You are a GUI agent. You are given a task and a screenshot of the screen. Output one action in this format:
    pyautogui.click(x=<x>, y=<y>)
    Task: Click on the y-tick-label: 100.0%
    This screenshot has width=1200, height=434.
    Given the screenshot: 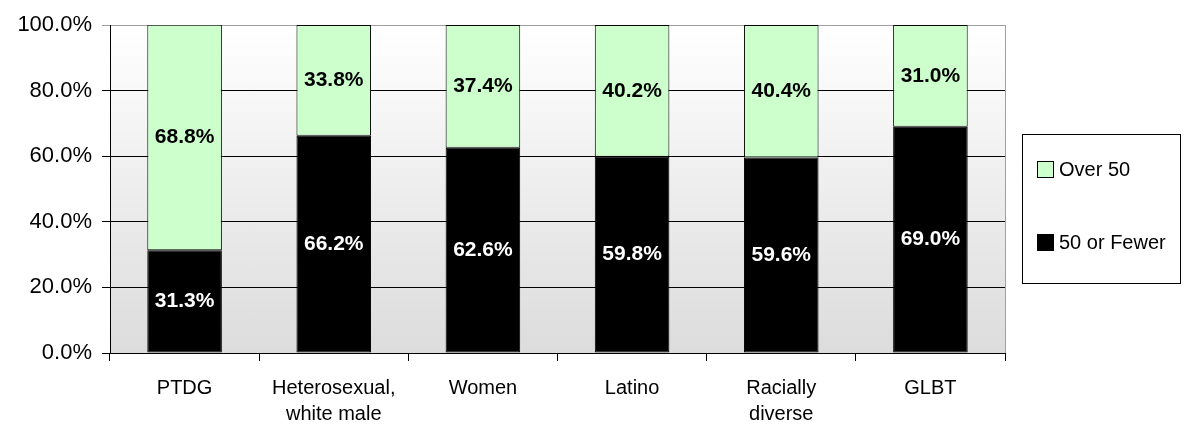 What is the action you would take?
    pyautogui.click(x=54, y=24)
    